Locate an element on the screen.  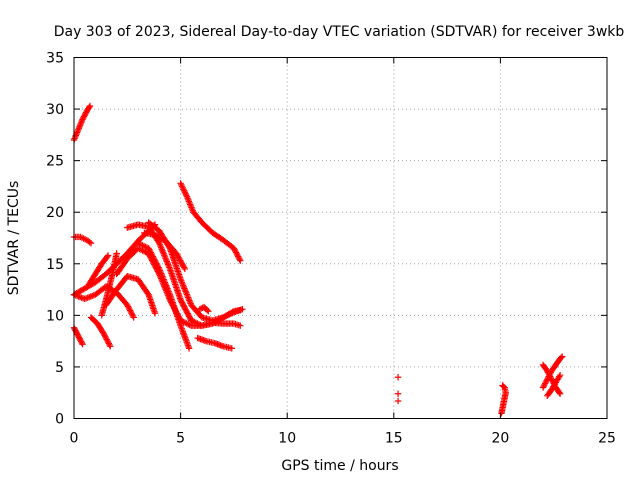
y-tick-label: 0 is located at coordinates (59, 420).